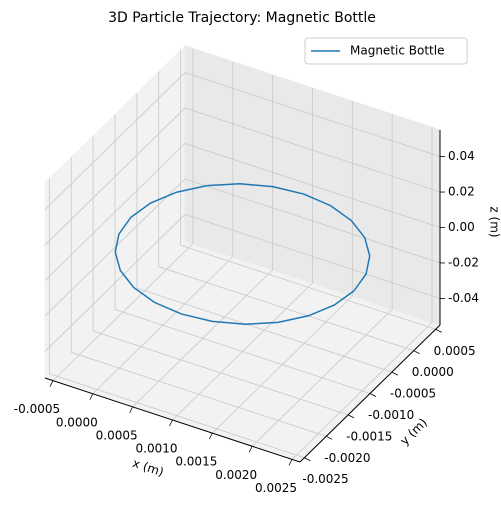 This screenshot has height=506, width=501. What do you see at coordinates (157, 449) in the screenshot?
I see `x-tick-label: 0.0010` at bounding box center [157, 449].